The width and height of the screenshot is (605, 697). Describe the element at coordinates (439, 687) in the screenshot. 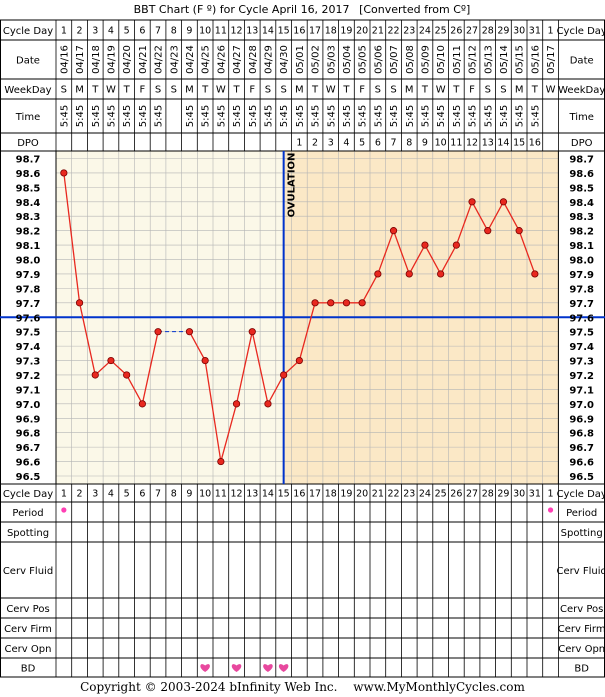

I see `site-link: www.MyMonthlyCycles.com` at that location.